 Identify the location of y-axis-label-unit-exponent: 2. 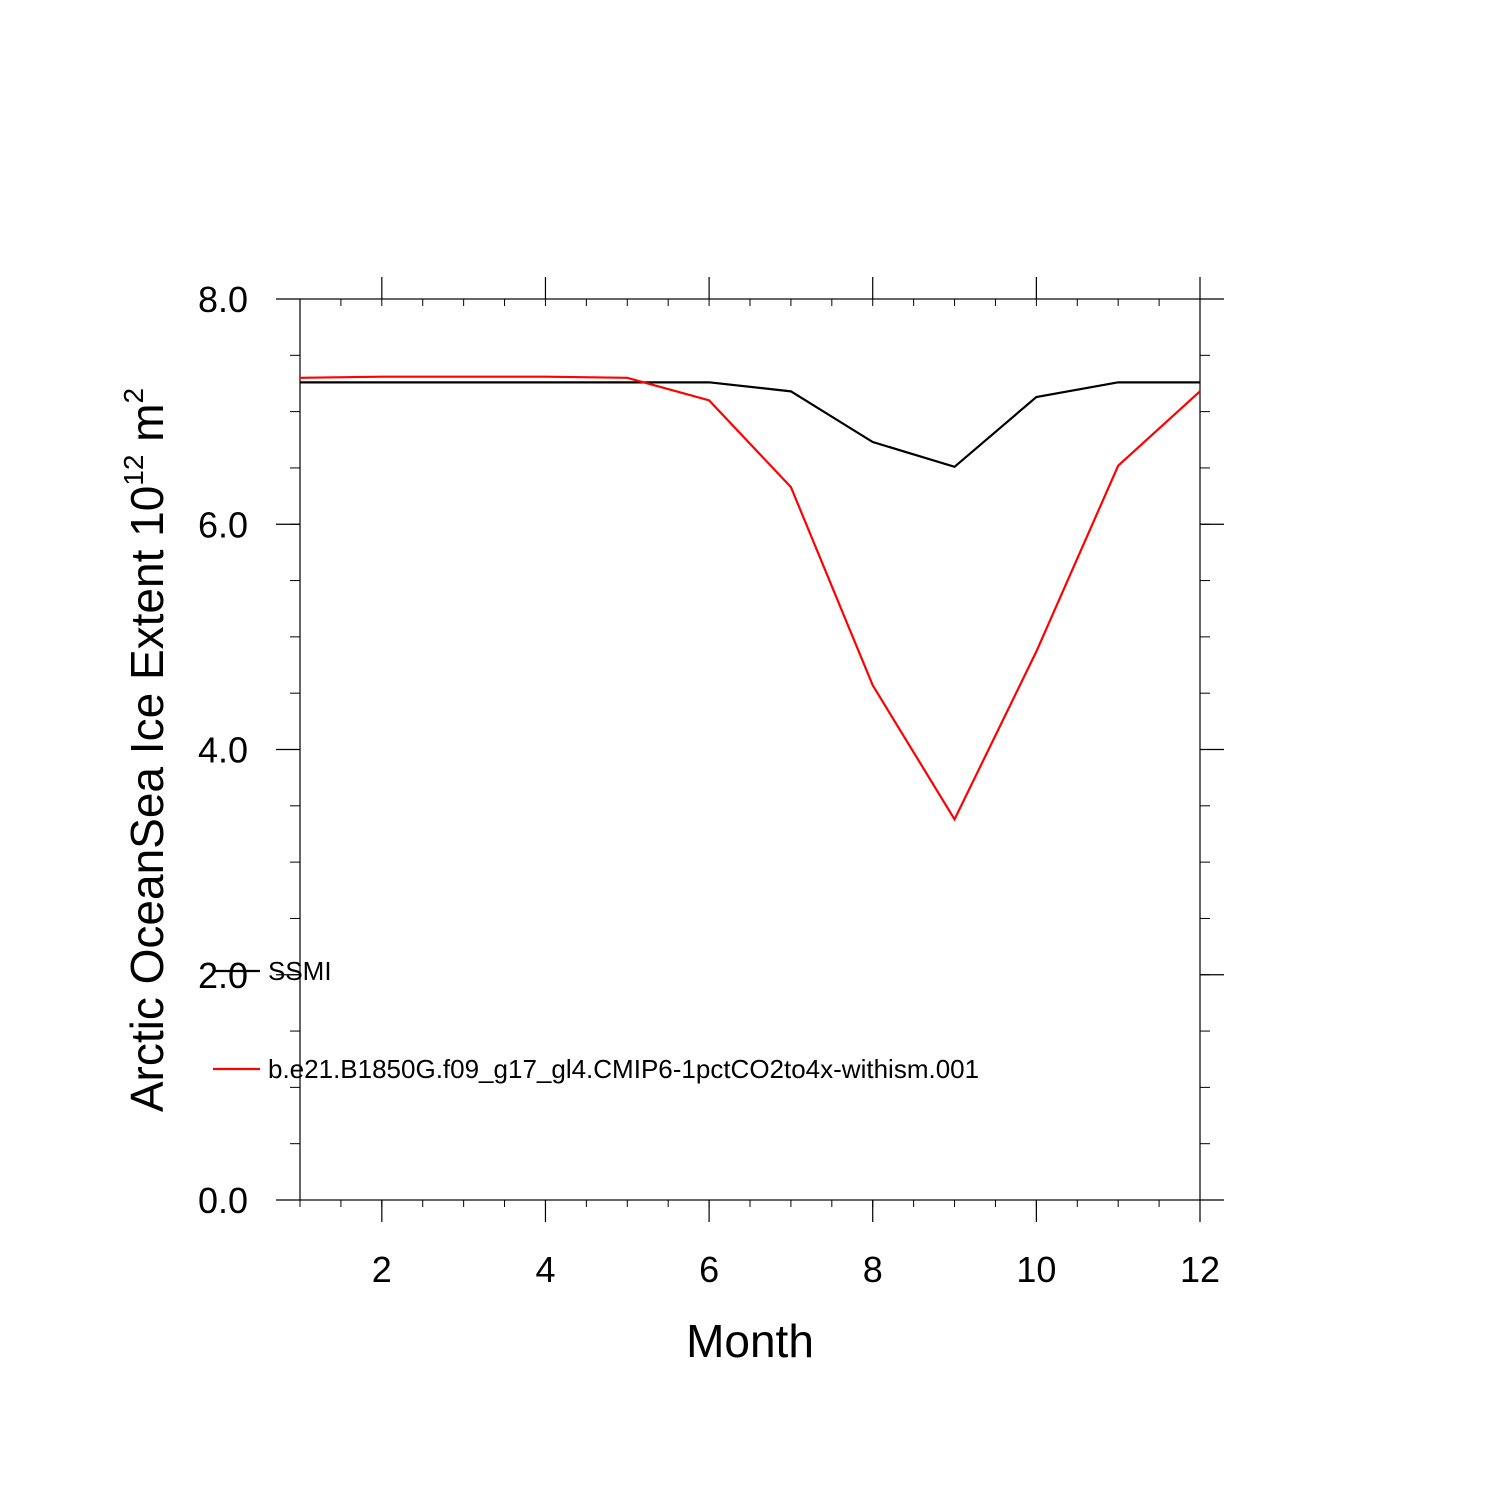
(133, 396).